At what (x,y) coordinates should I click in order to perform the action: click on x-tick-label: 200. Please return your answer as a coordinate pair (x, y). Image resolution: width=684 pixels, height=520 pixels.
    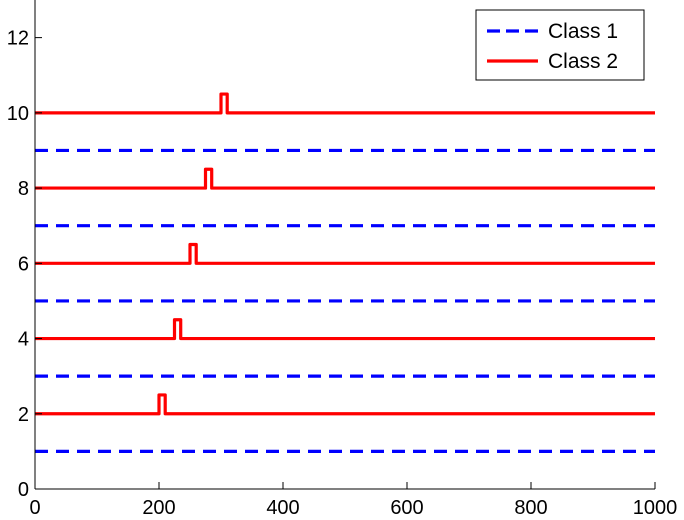
    Looking at the image, I should click on (158, 508).